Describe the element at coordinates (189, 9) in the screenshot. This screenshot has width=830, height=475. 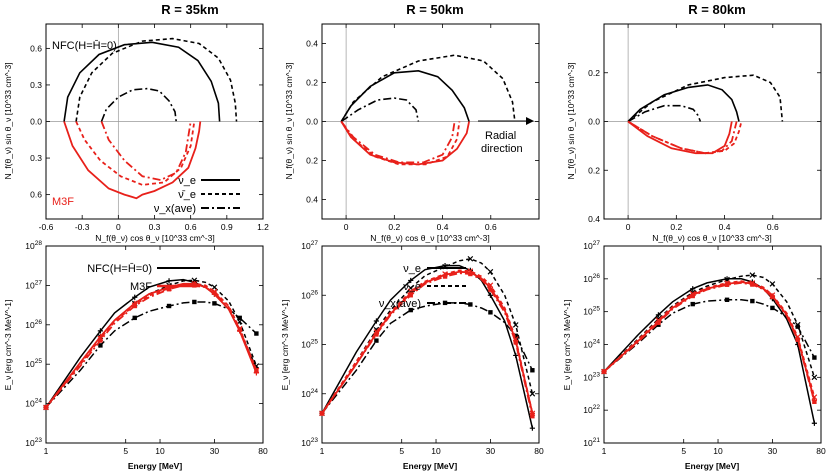
I see `title-top-left: R = 35km` at that location.